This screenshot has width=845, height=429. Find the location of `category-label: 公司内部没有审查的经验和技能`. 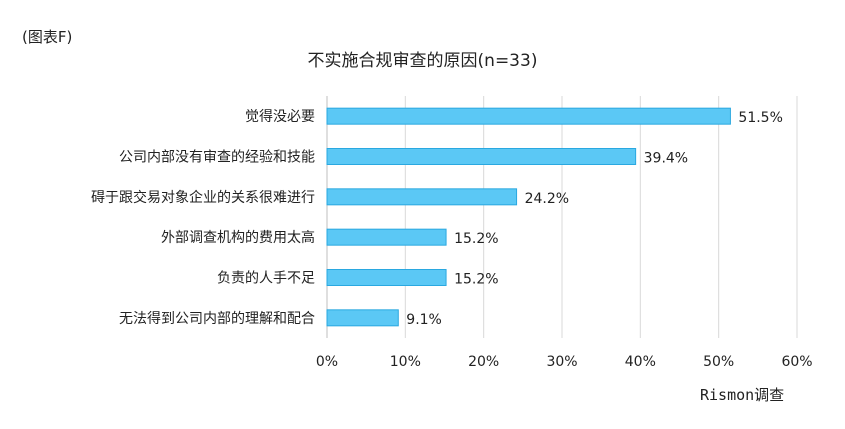

category-label: 公司内部没有审查的经验和技能 is located at coordinates (217, 158).